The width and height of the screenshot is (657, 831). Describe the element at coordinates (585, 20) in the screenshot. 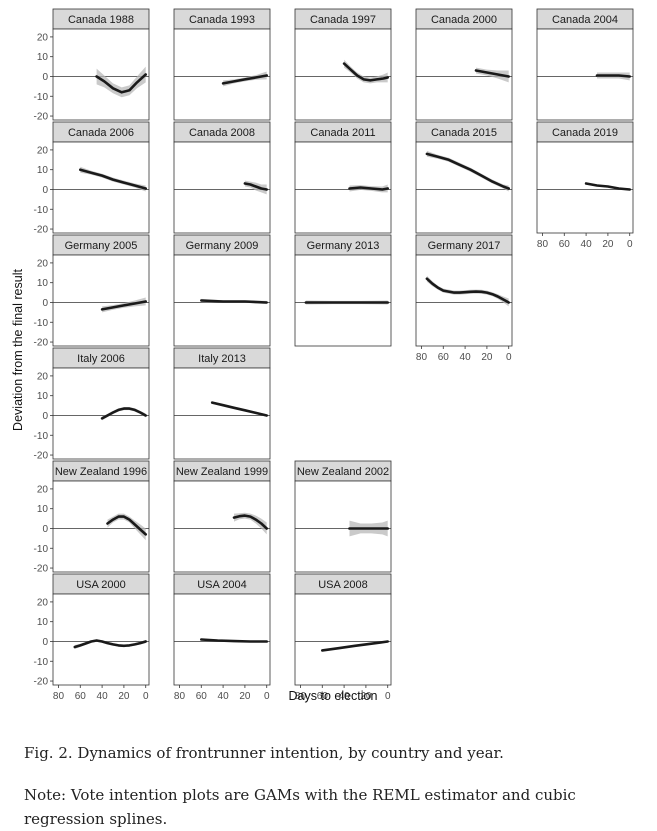

I see `facet-label: Canada 2004` at that location.